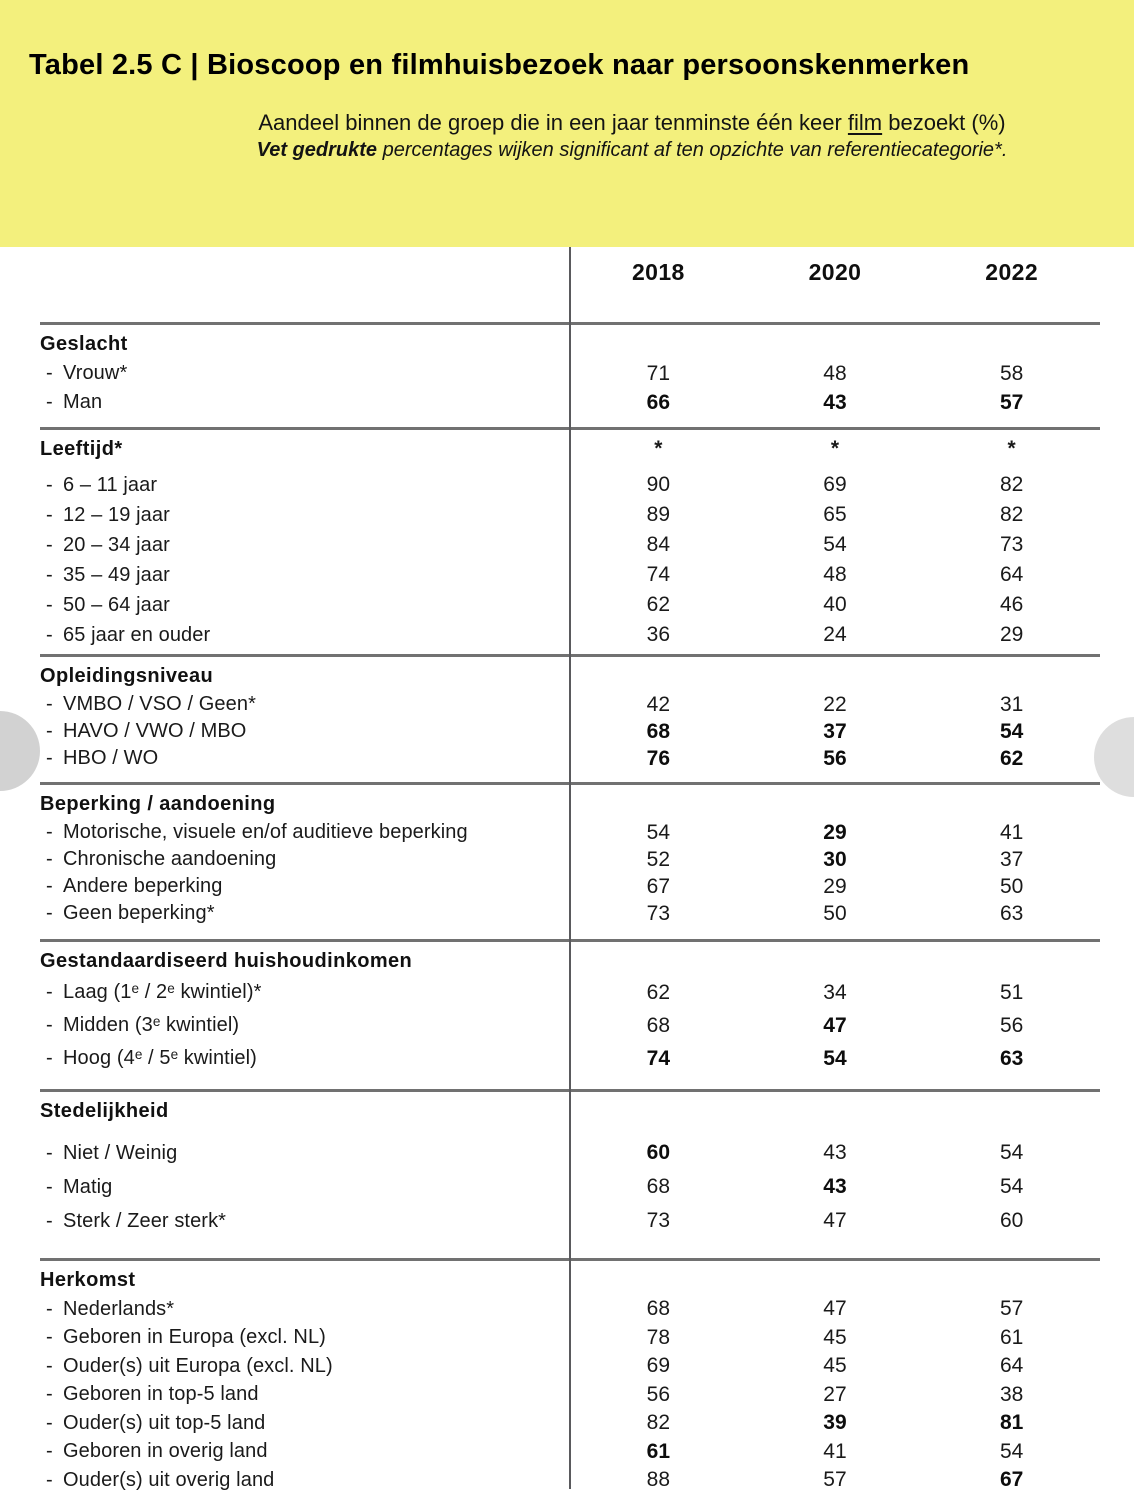 Image resolution: width=1134 pixels, height=1512 pixels. Describe the element at coordinates (658, 515) in the screenshot. I see `value-cell: 89` at that location.